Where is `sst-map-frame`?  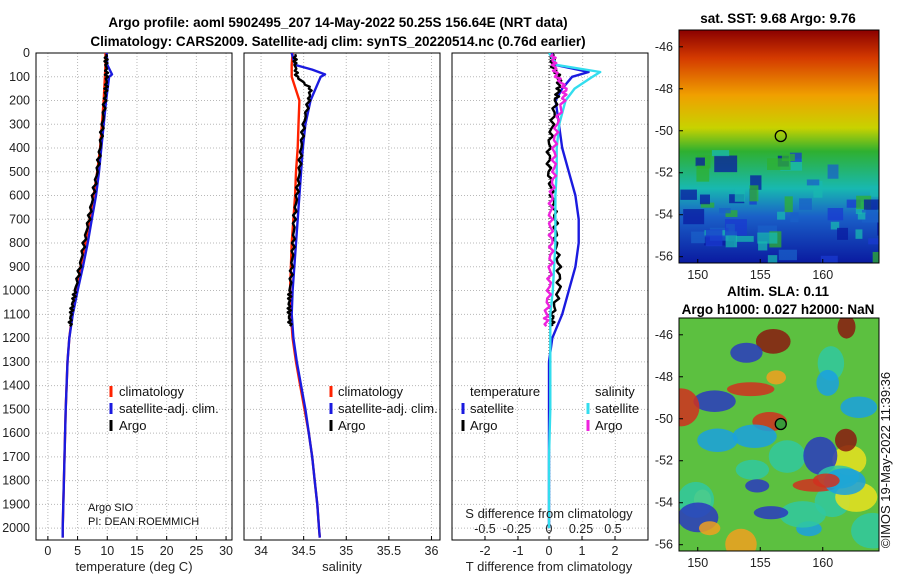 sst-map-frame is located at coordinates (779, 146).